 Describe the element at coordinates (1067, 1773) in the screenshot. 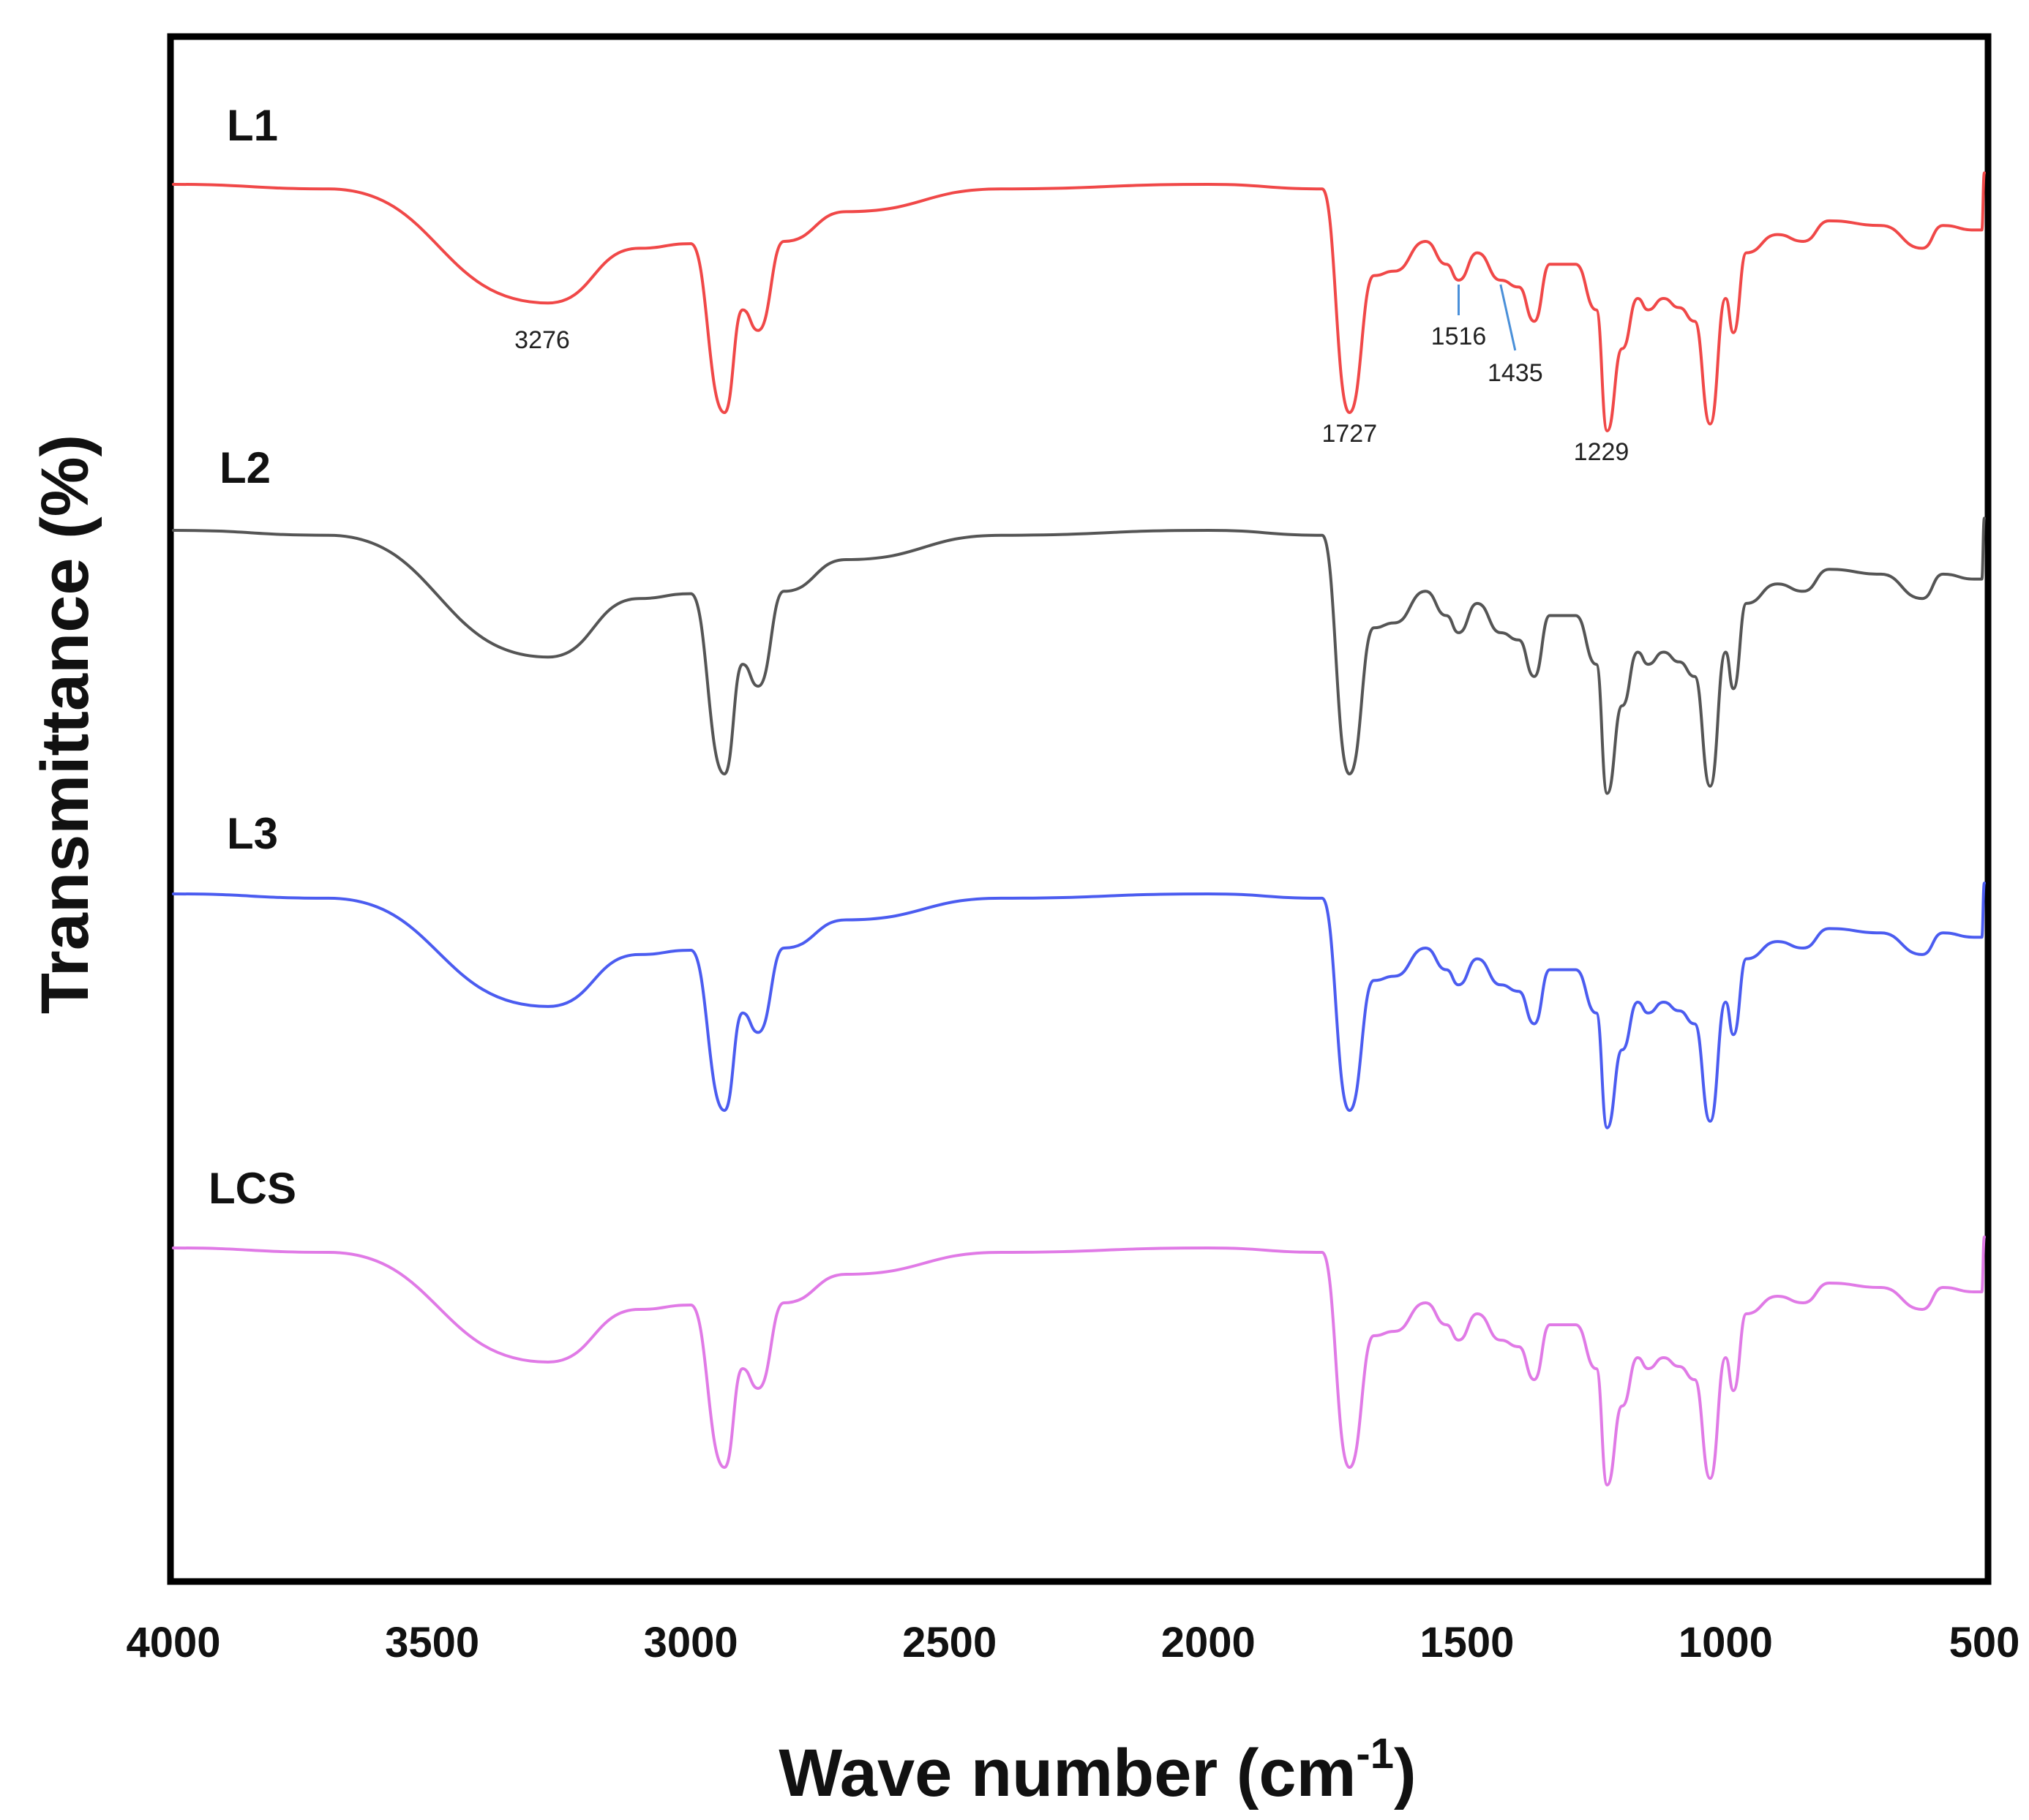

I see `x-axis-title-main: Wave number (cm` at that location.